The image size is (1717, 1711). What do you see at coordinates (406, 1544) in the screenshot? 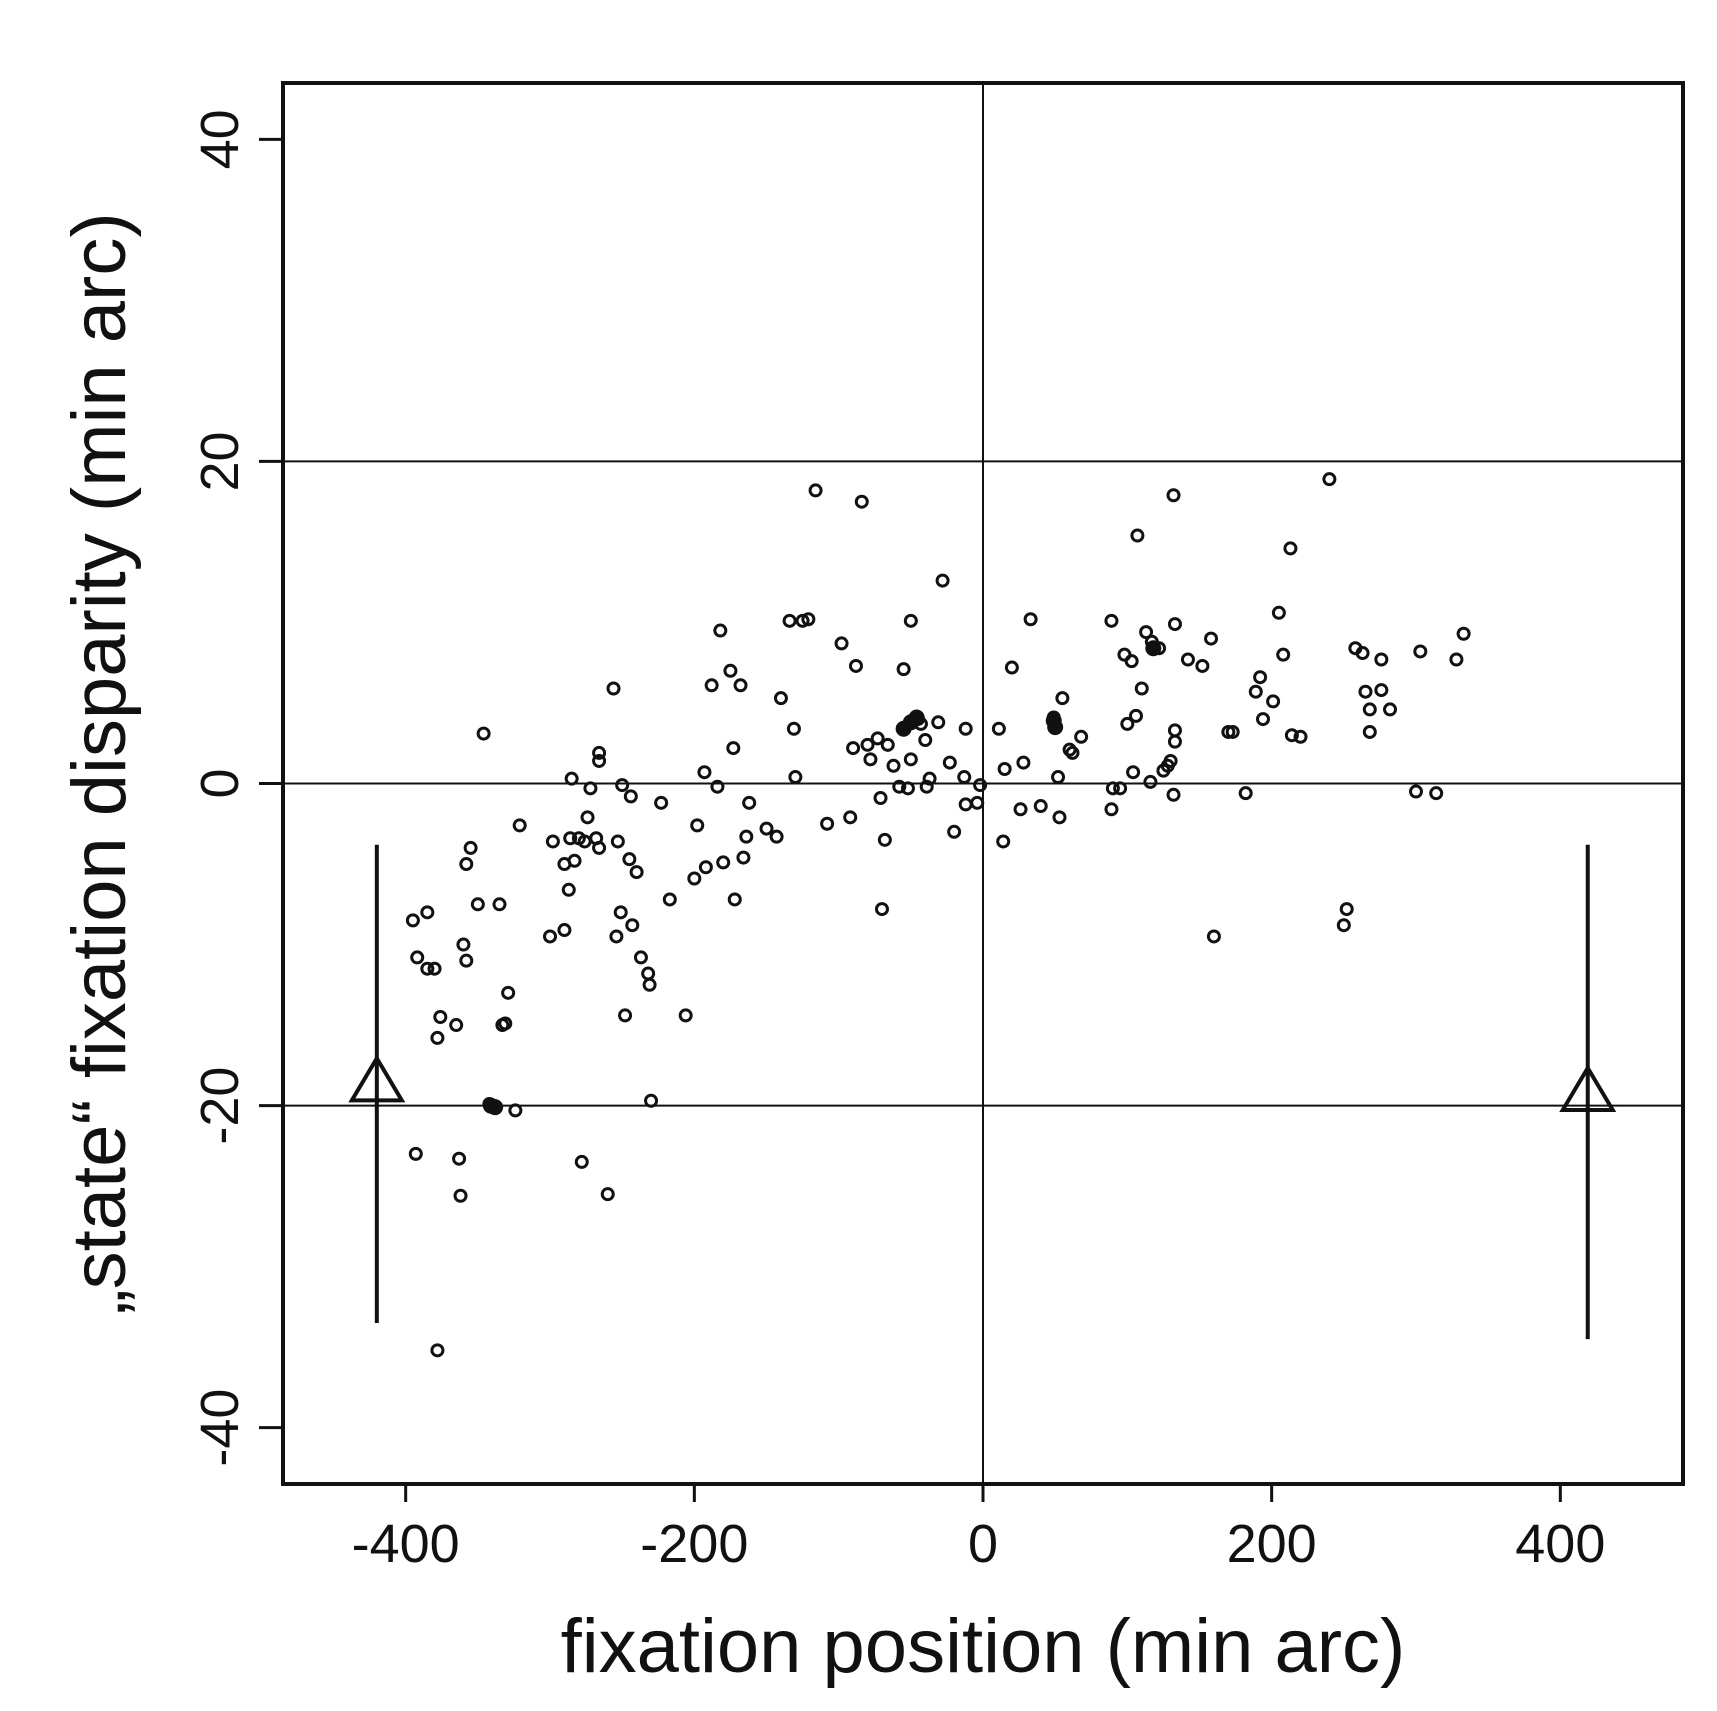
I see `x-tick-label: -400` at bounding box center [406, 1544].